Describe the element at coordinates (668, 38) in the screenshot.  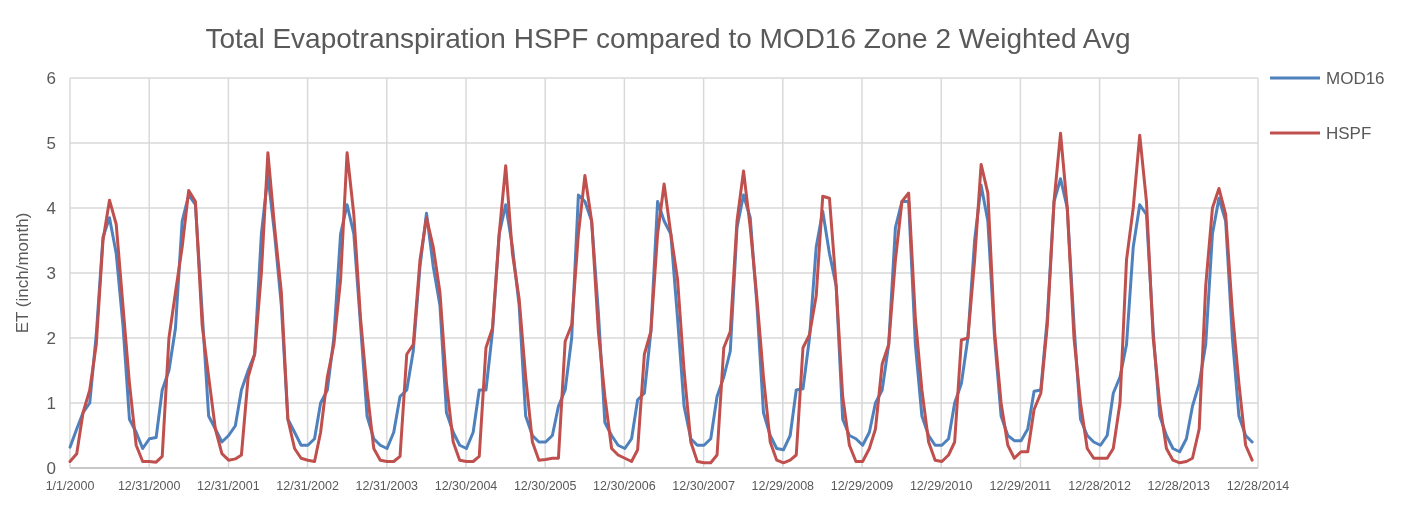
I see `chart-title: Total Evapotranspiration HSPF compared to MOD16 Zone 2 Weighted Avg` at that location.